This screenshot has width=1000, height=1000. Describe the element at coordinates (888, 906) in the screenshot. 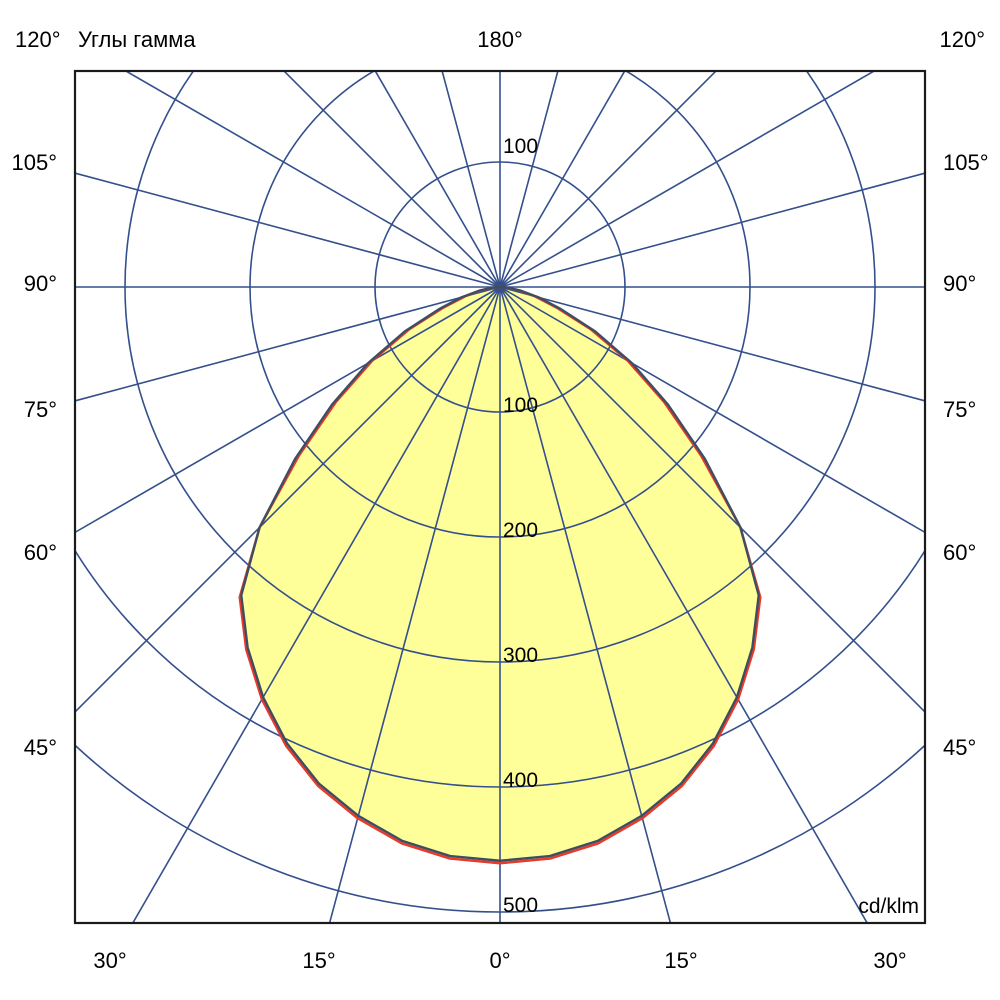

I see `units-label: cd/klm` at that location.